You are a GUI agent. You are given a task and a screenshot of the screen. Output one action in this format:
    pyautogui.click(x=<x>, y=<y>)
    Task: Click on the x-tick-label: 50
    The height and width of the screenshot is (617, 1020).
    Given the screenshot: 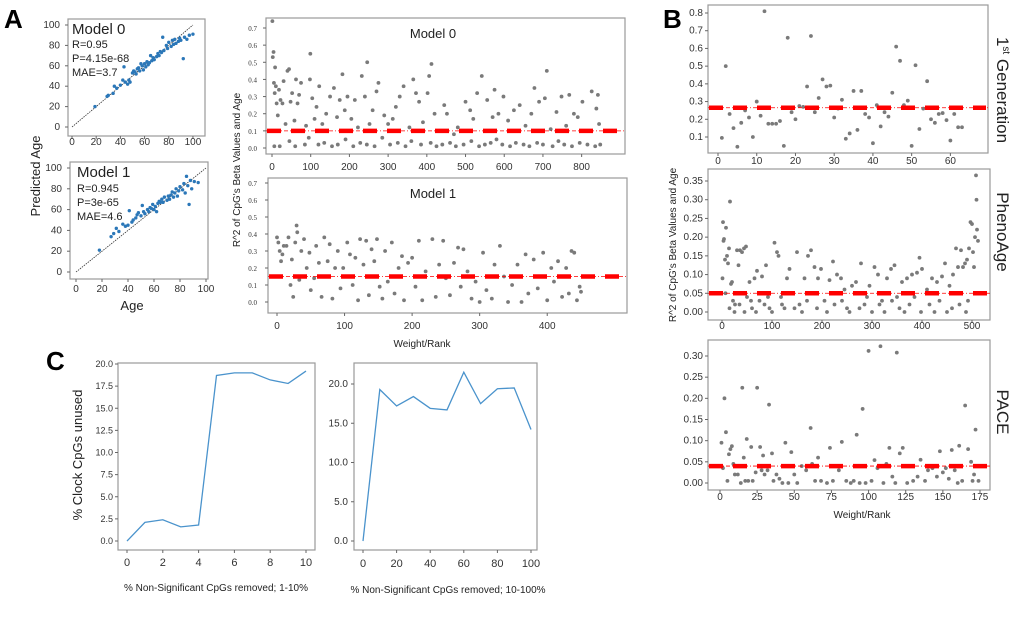 What is the action you would take?
    pyautogui.click(x=795, y=497)
    